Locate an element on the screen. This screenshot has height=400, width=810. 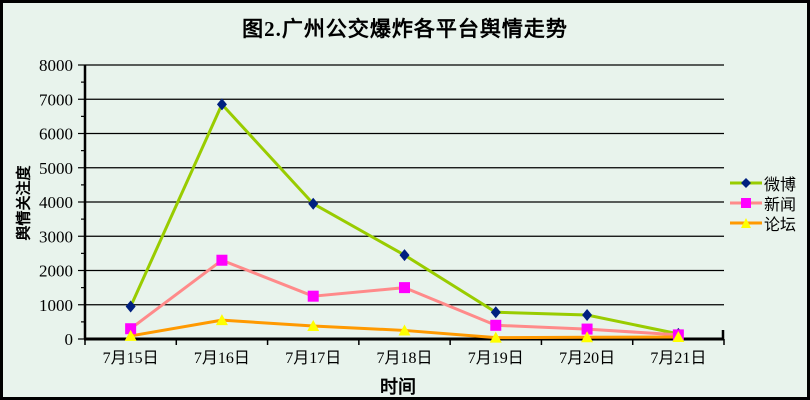
legend-item-forum: 论坛 is located at coordinates (763, 224).